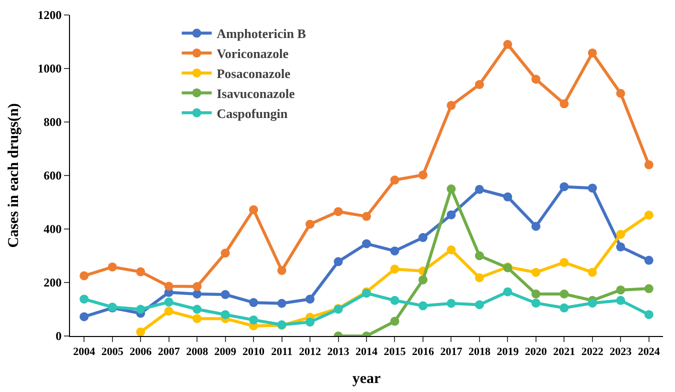 This screenshot has width=675, height=392. What do you see at coordinates (367, 352) in the screenshot?
I see `x-tick-label: 2014` at bounding box center [367, 352].